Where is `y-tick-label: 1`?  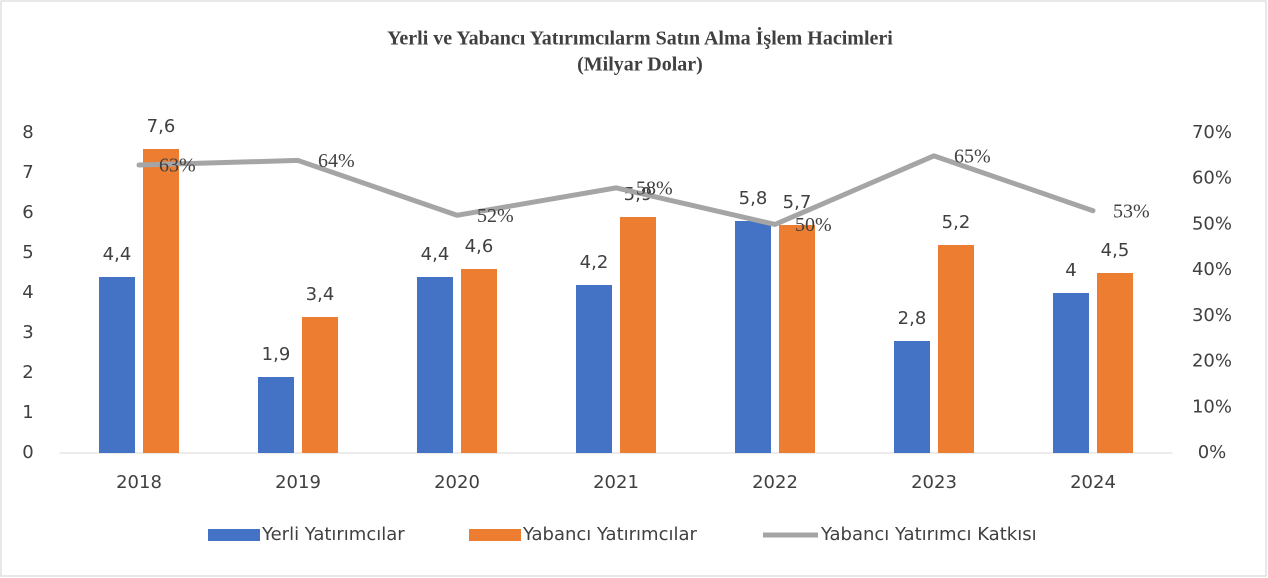 y-tick-label: 1 is located at coordinates (27, 412).